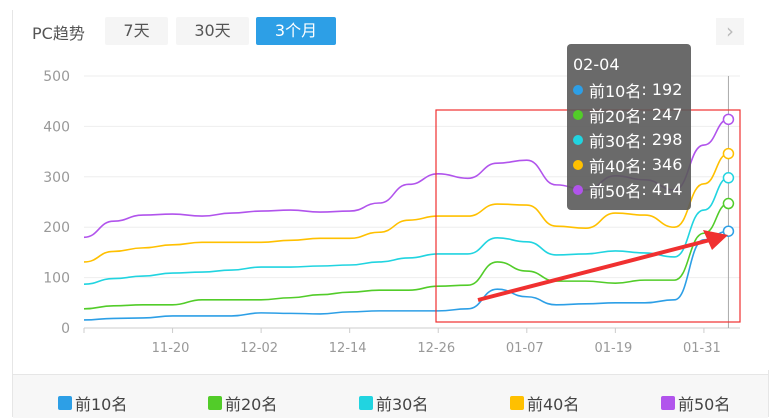  What do you see at coordinates (56, 127) in the screenshot?
I see `y-tick-label: 400` at bounding box center [56, 127].